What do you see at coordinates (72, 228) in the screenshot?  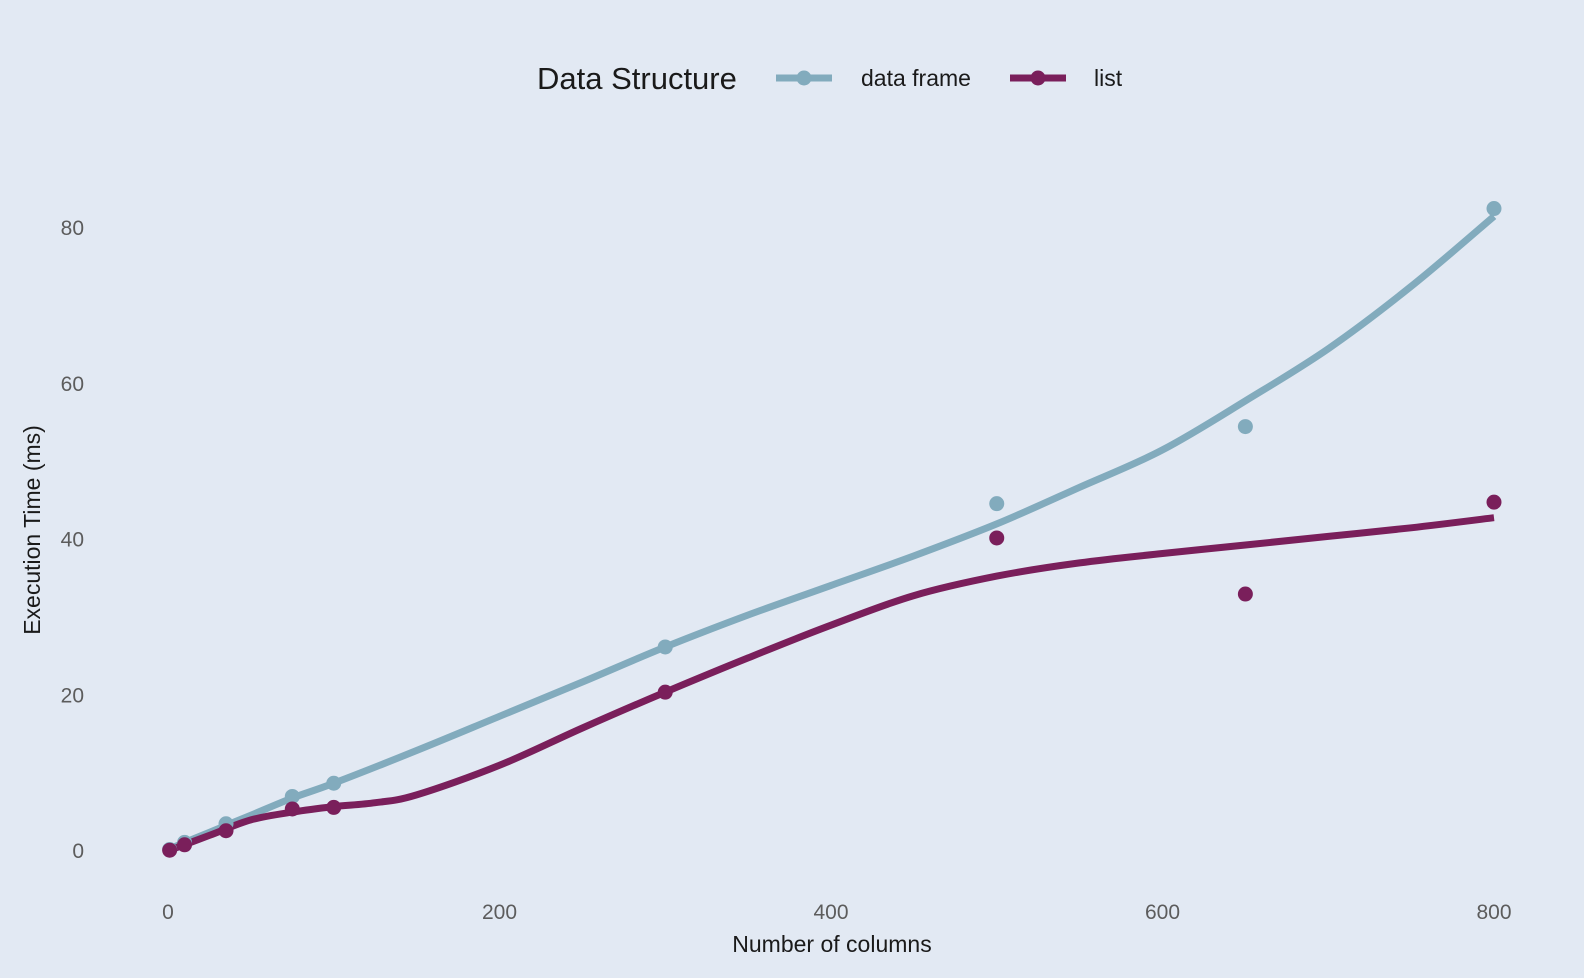 I see `y-tick-label: 80` at bounding box center [72, 228].